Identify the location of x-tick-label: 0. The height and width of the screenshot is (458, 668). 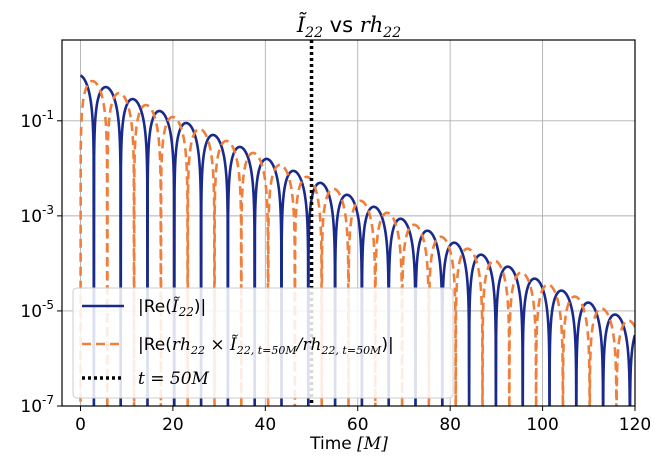
(80, 425).